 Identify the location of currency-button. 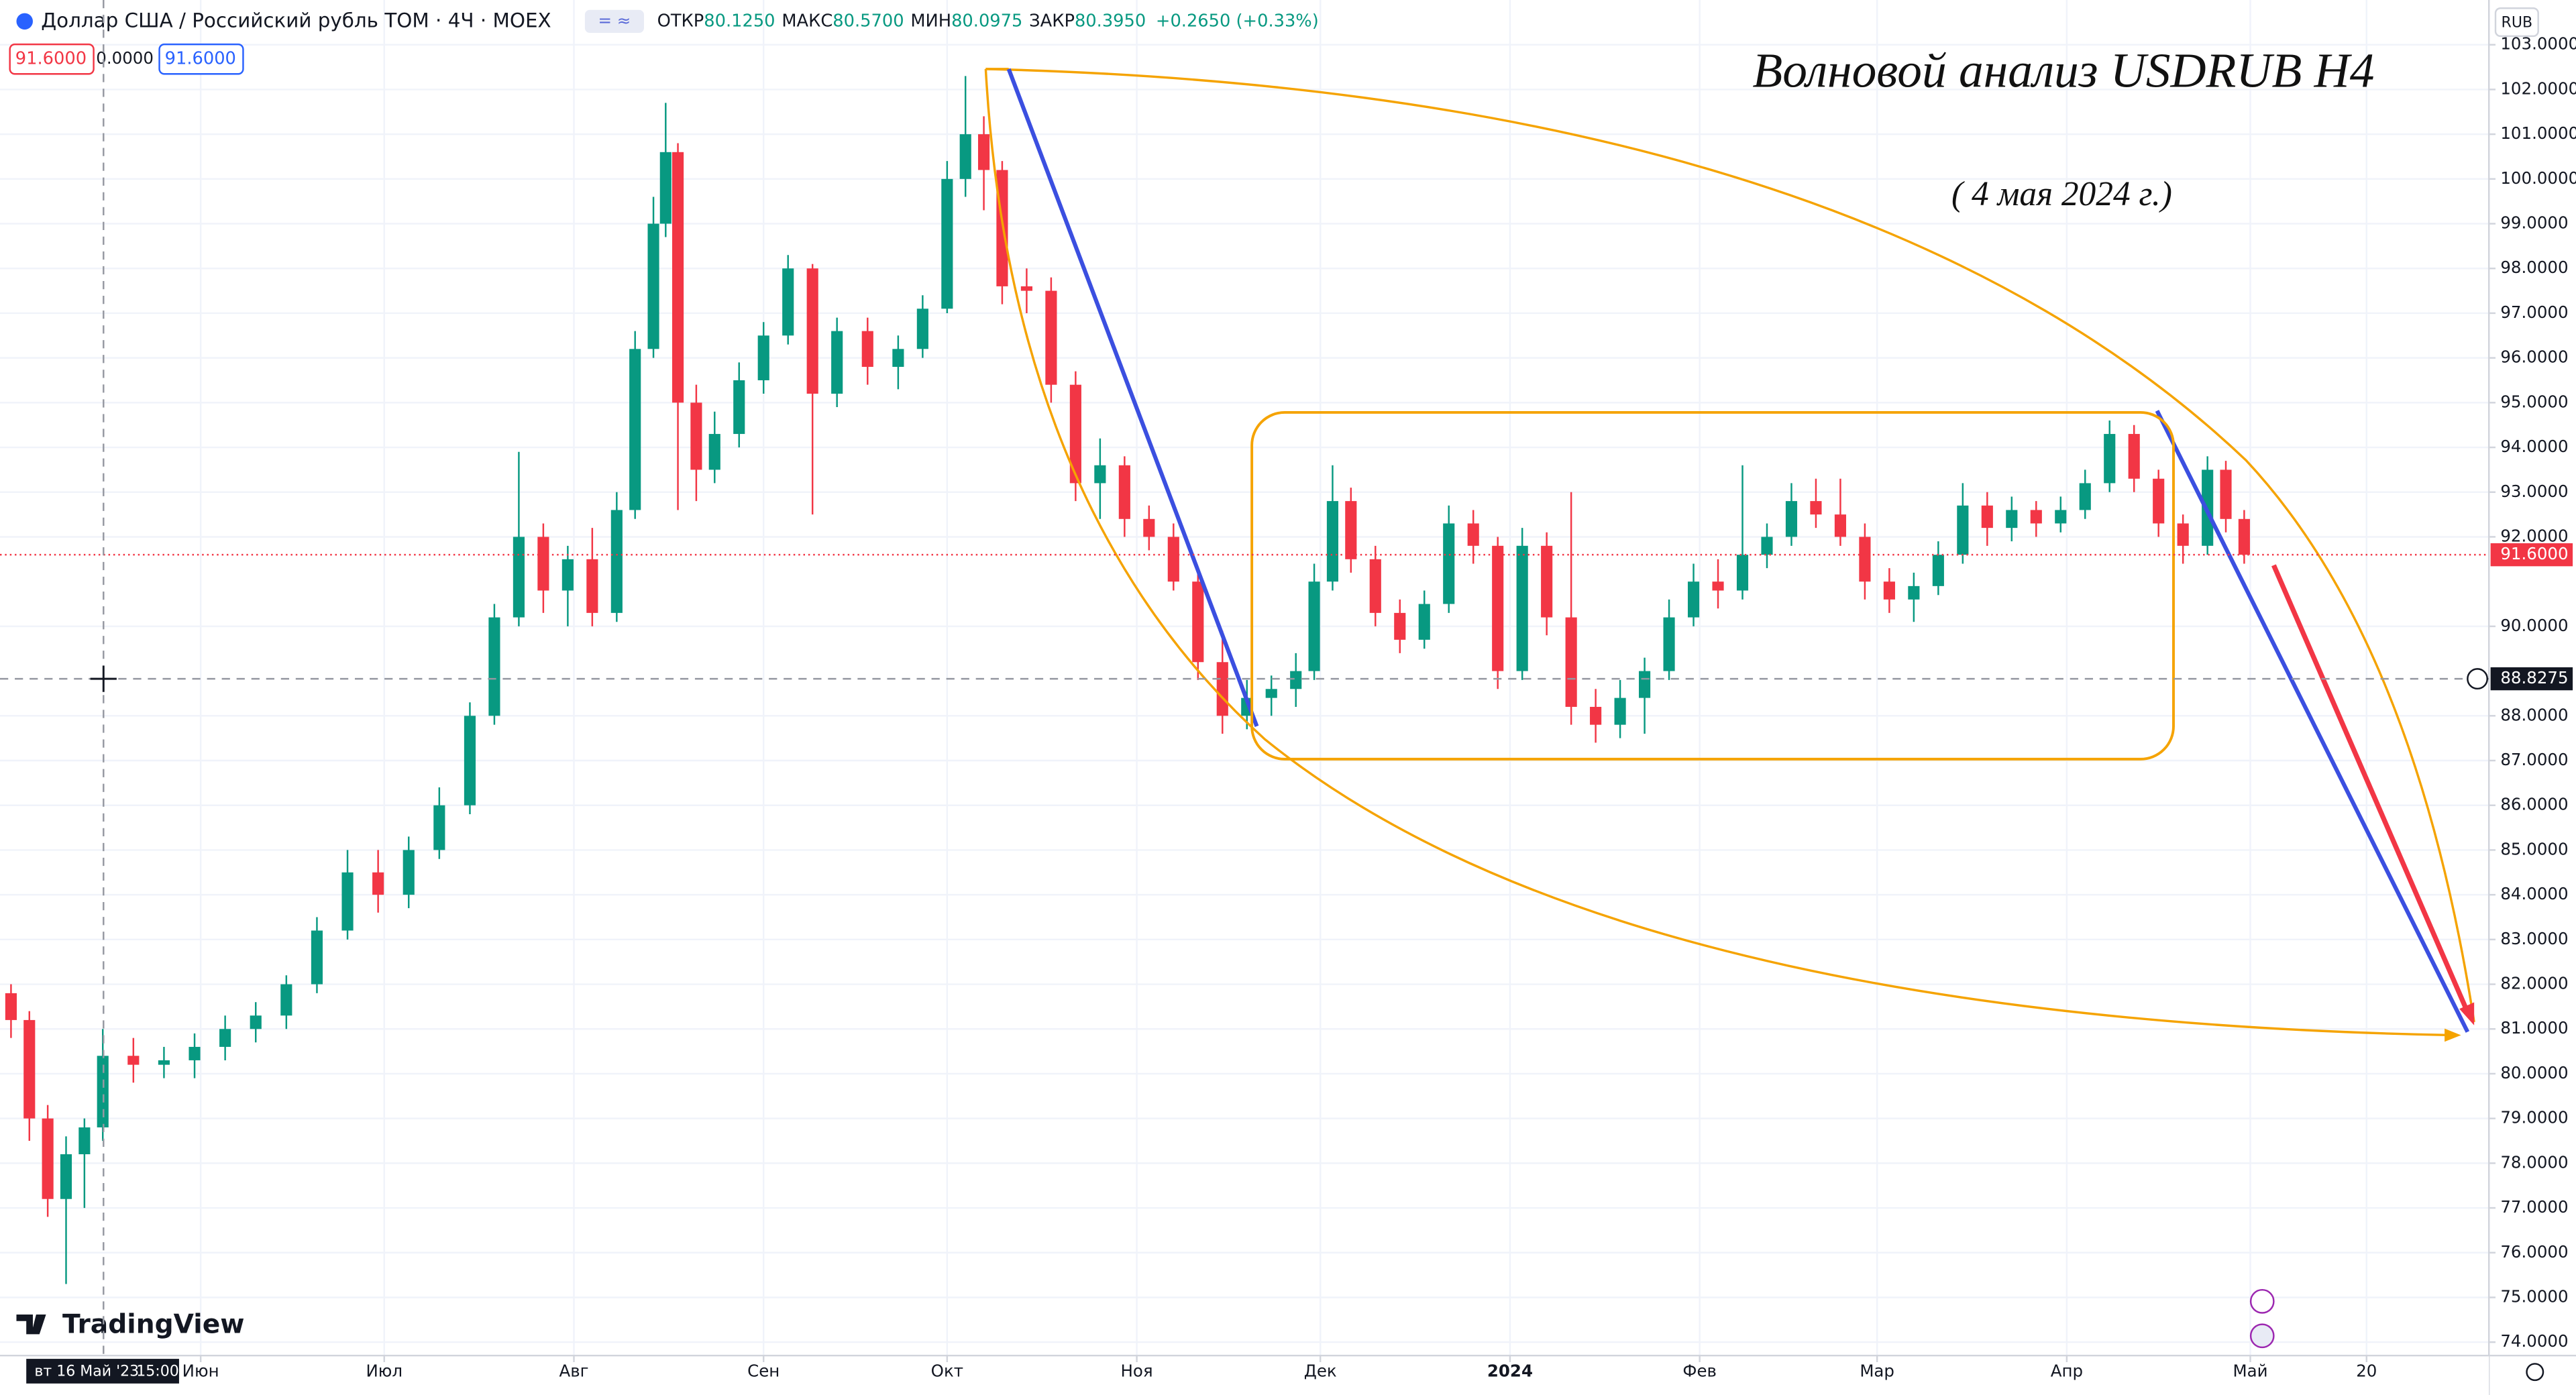
(2516, 22).